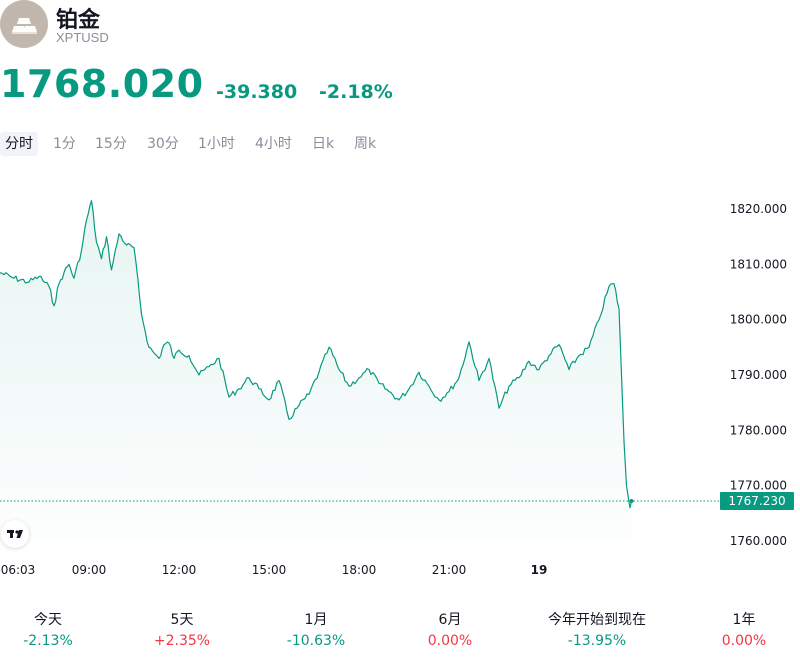 This screenshot has width=800, height=660. Describe the element at coordinates (179, 570) in the screenshot. I see `x-tick-label: 12:00` at that location.